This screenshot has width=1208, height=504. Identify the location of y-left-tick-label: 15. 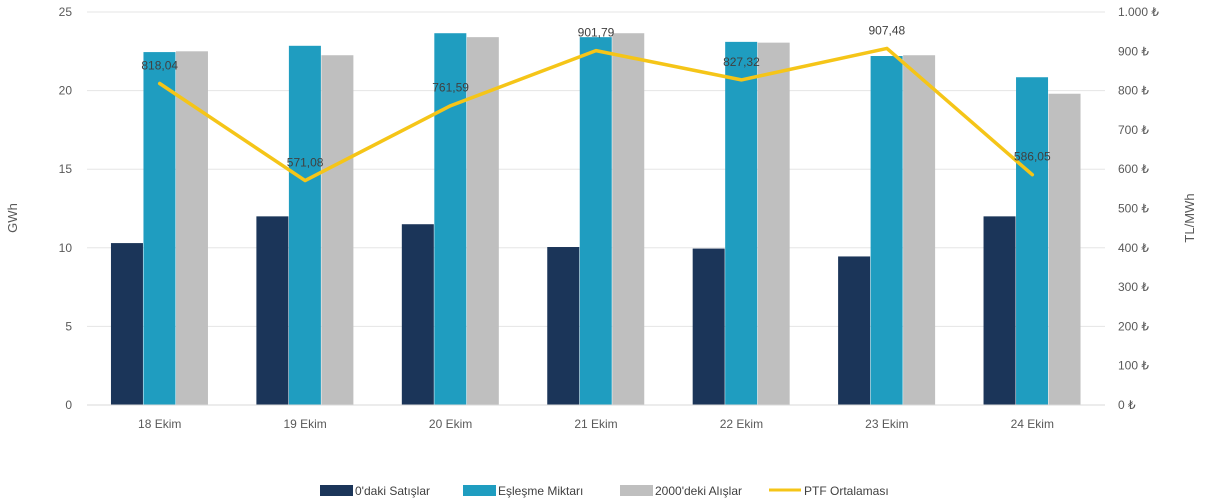
(66, 169).